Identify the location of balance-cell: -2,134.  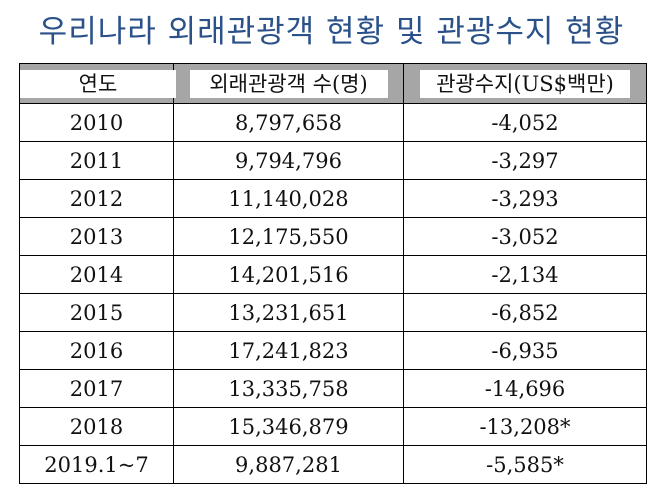
(525, 274).